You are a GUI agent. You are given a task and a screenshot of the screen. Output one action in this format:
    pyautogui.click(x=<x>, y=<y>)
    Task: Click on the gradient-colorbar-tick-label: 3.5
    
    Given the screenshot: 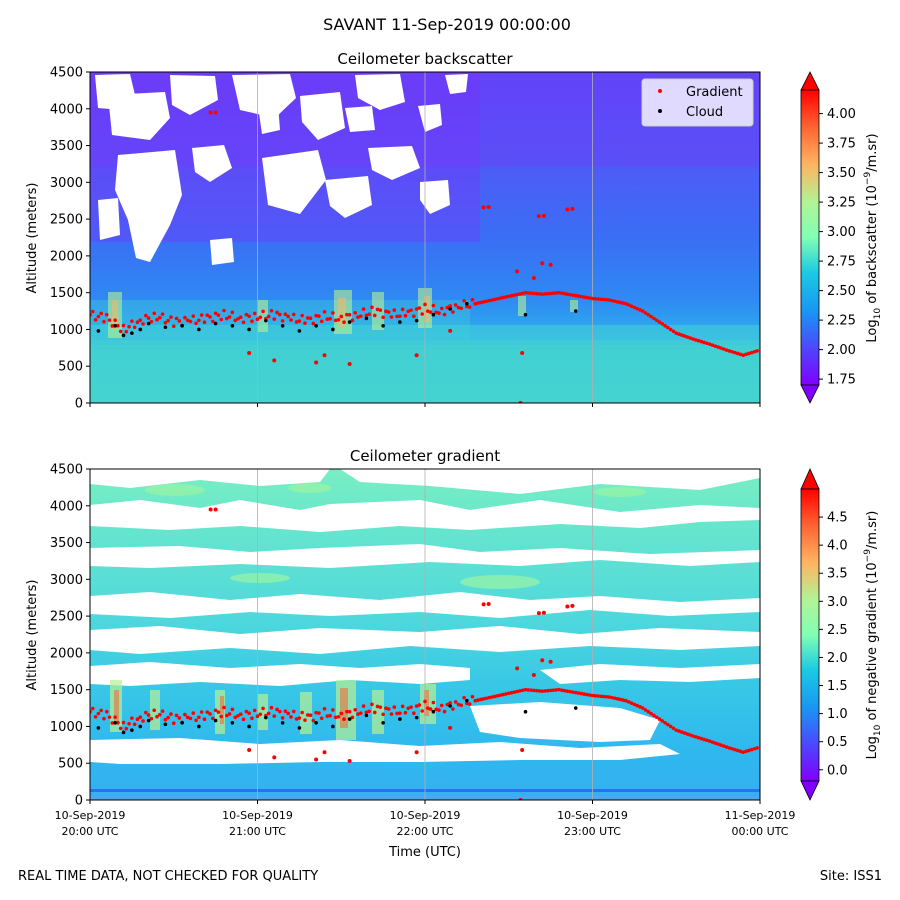 What is the action you would take?
    pyautogui.click(x=837, y=574)
    